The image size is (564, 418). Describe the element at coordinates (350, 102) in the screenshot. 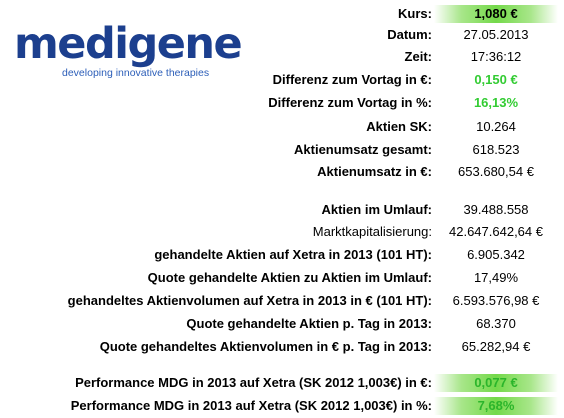

I see `label-diff-pct: Differenz zum Vortag in %:` at that location.